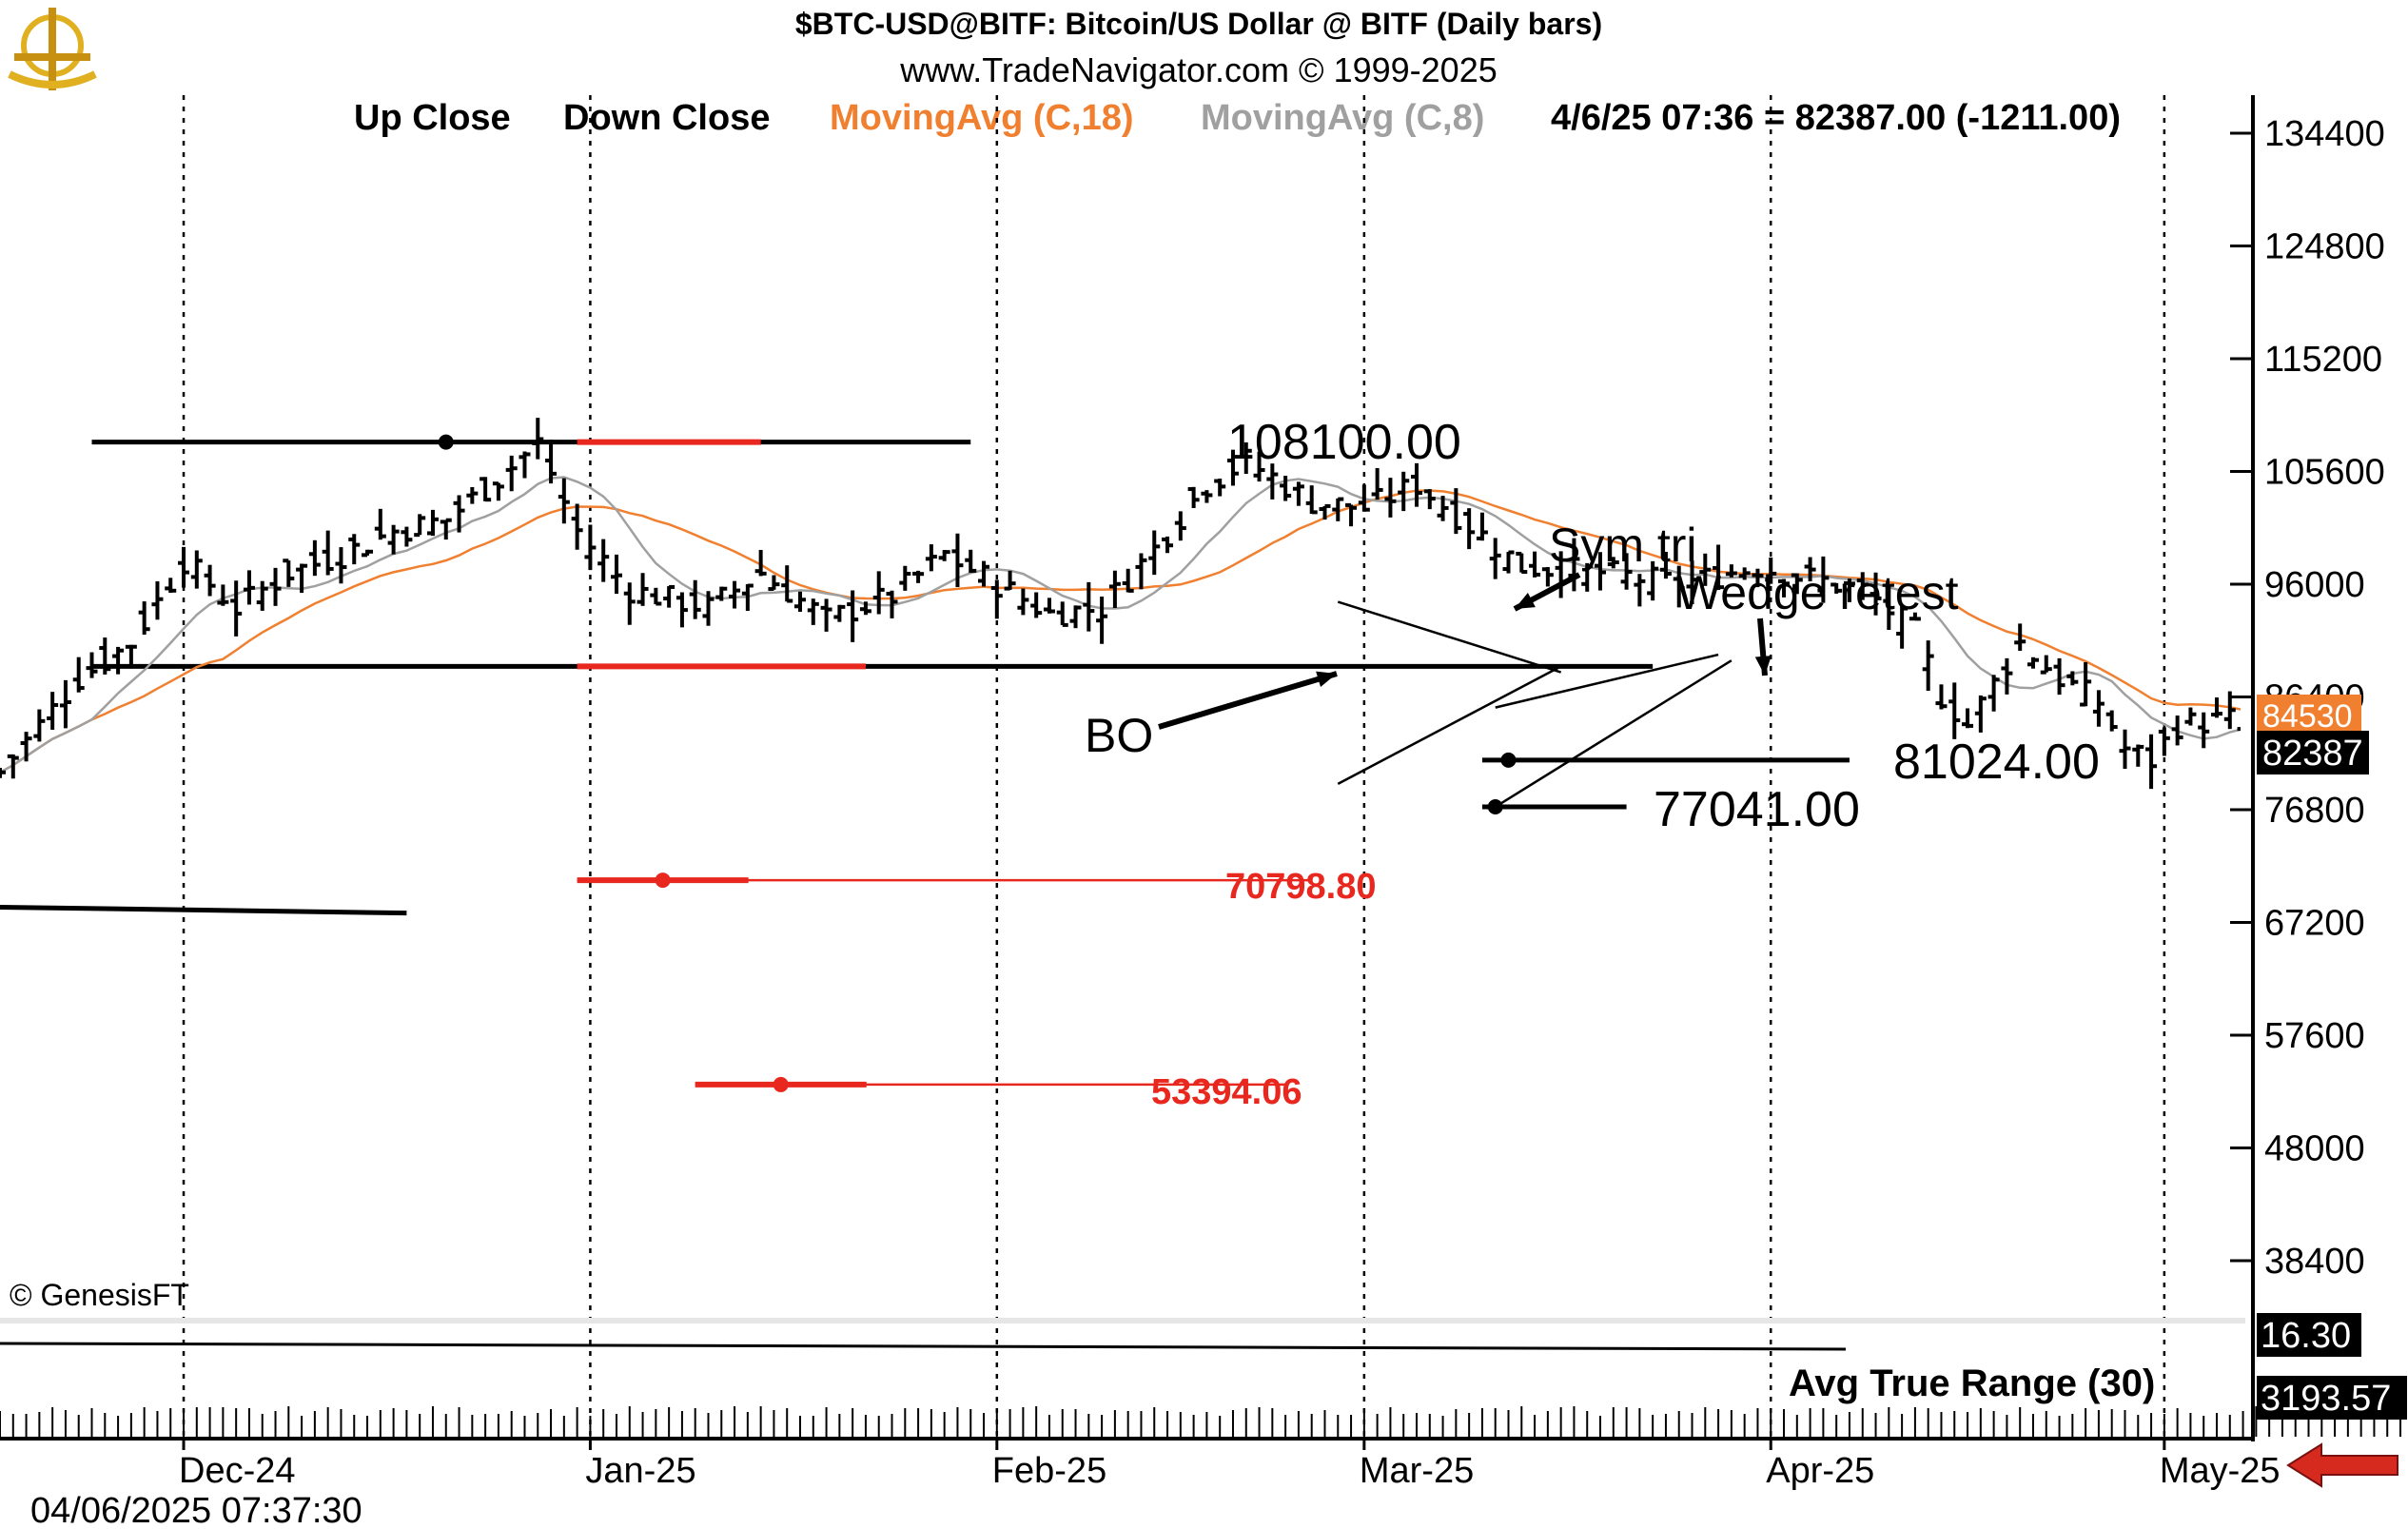 The height and width of the screenshot is (1529, 2408). Describe the element at coordinates (1614, 734) in the screenshot. I see `wedge-lower` at that location.